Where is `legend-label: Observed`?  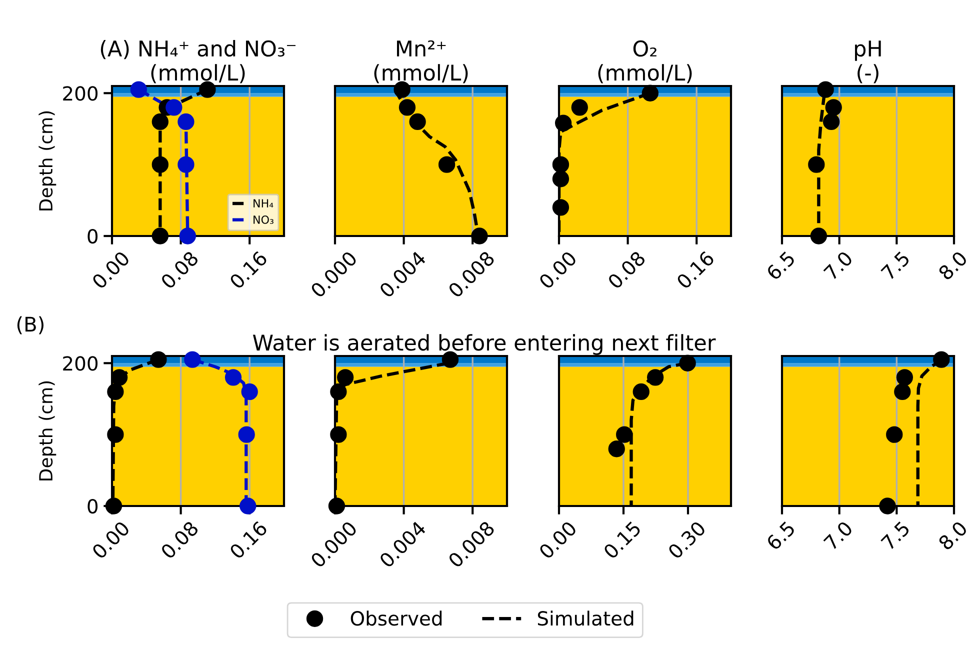 legend-label: Observed is located at coordinates (396, 618).